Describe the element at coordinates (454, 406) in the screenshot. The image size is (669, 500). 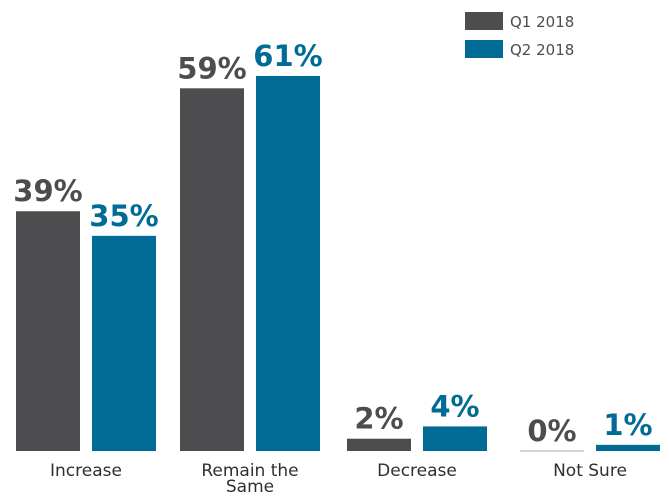
I see `value-label-2-1: 4%` at that location.